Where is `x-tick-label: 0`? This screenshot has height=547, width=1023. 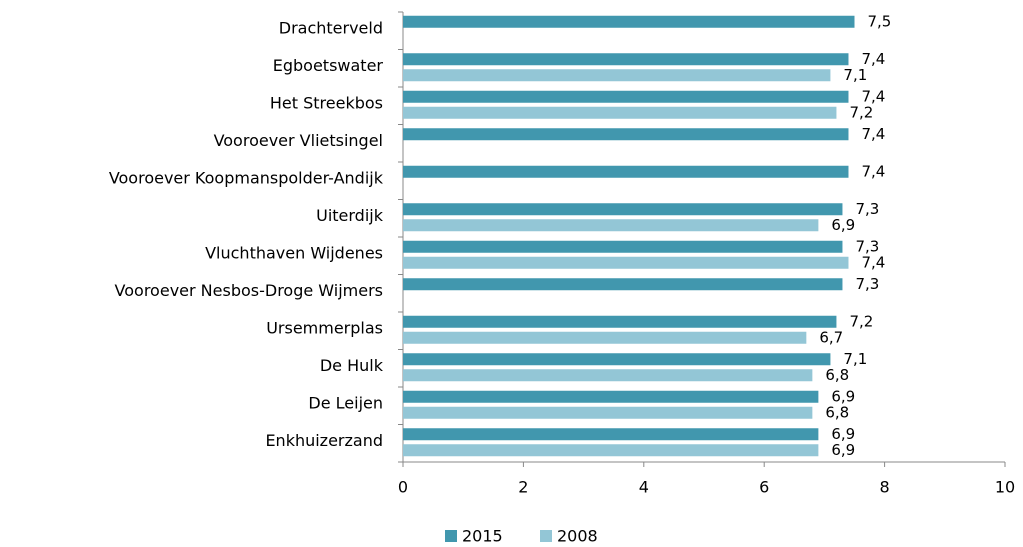 x-tick-label: 0 is located at coordinates (403, 487).